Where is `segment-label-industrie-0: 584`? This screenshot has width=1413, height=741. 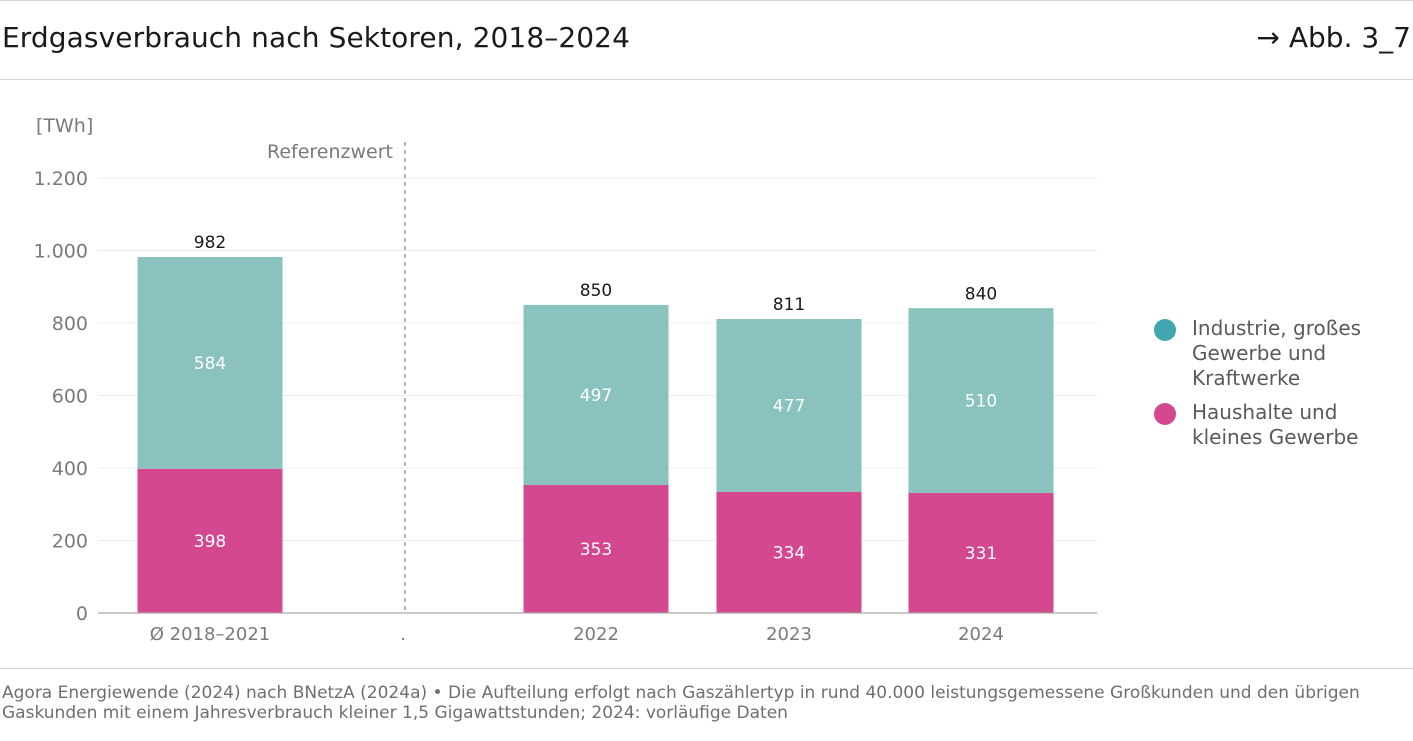 segment-label-industrie-0: 584 is located at coordinates (210, 364).